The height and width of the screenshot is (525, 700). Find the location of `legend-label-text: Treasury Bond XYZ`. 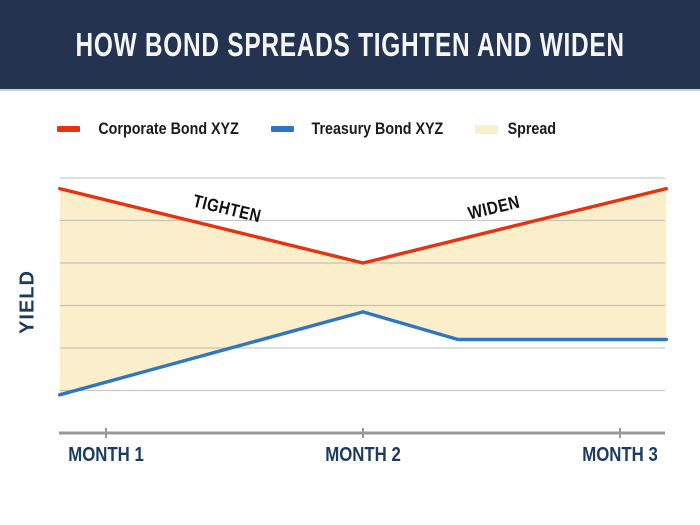

legend-label-text: Treasury Bond XYZ is located at coordinates (377, 128).